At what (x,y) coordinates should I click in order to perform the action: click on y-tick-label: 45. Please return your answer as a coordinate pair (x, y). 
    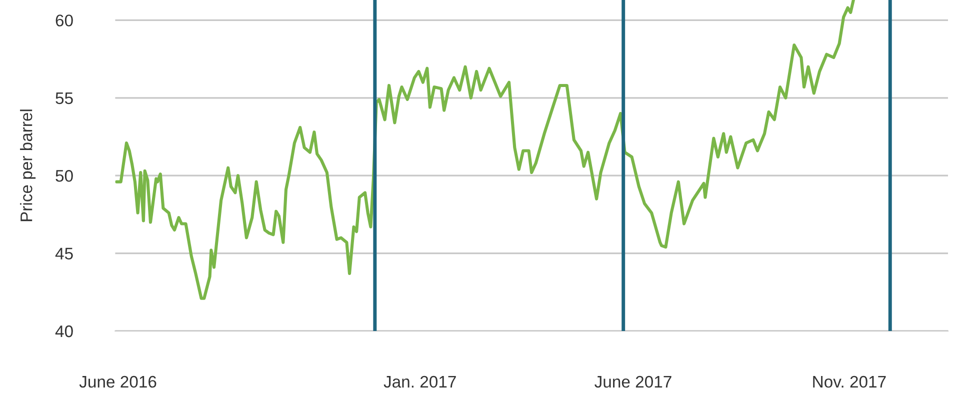
    Looking at the image, I should click on (64, 254).